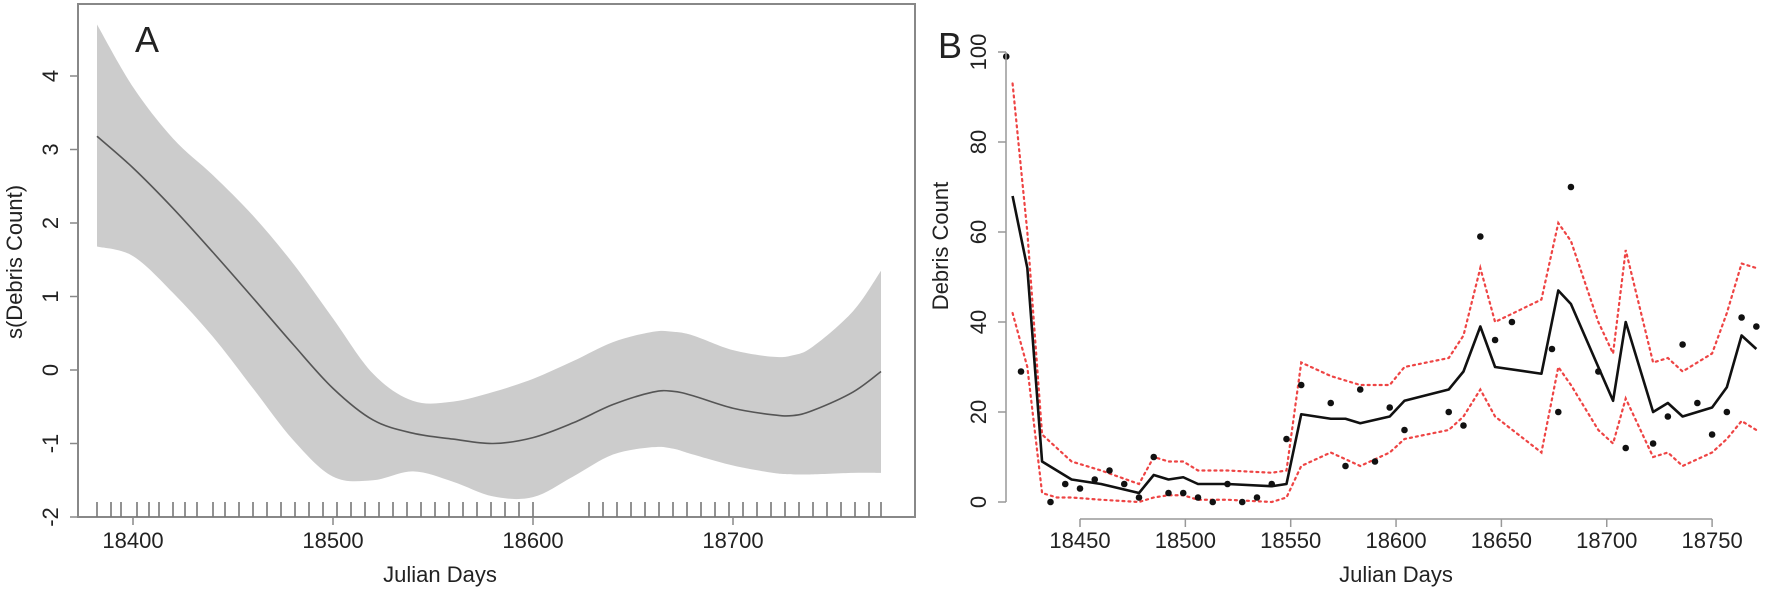  What do you see at coordinates (147, 39) in the screenshot?
I see `panel-a-letter: A` at bounding box center [147, 39].